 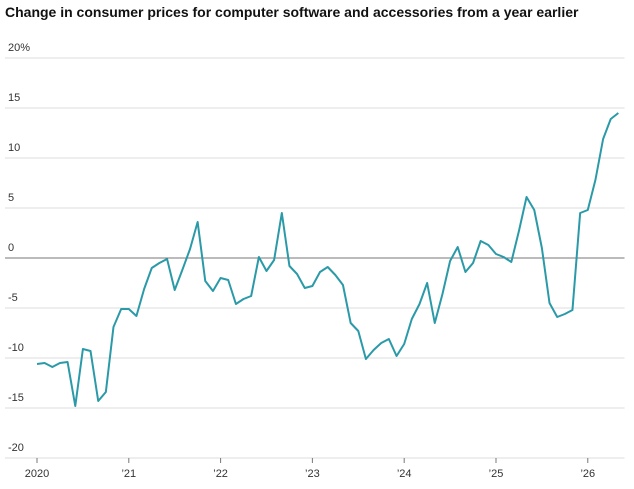 I want to click on x-tick-label: ’23, so click(x=312, y=474).